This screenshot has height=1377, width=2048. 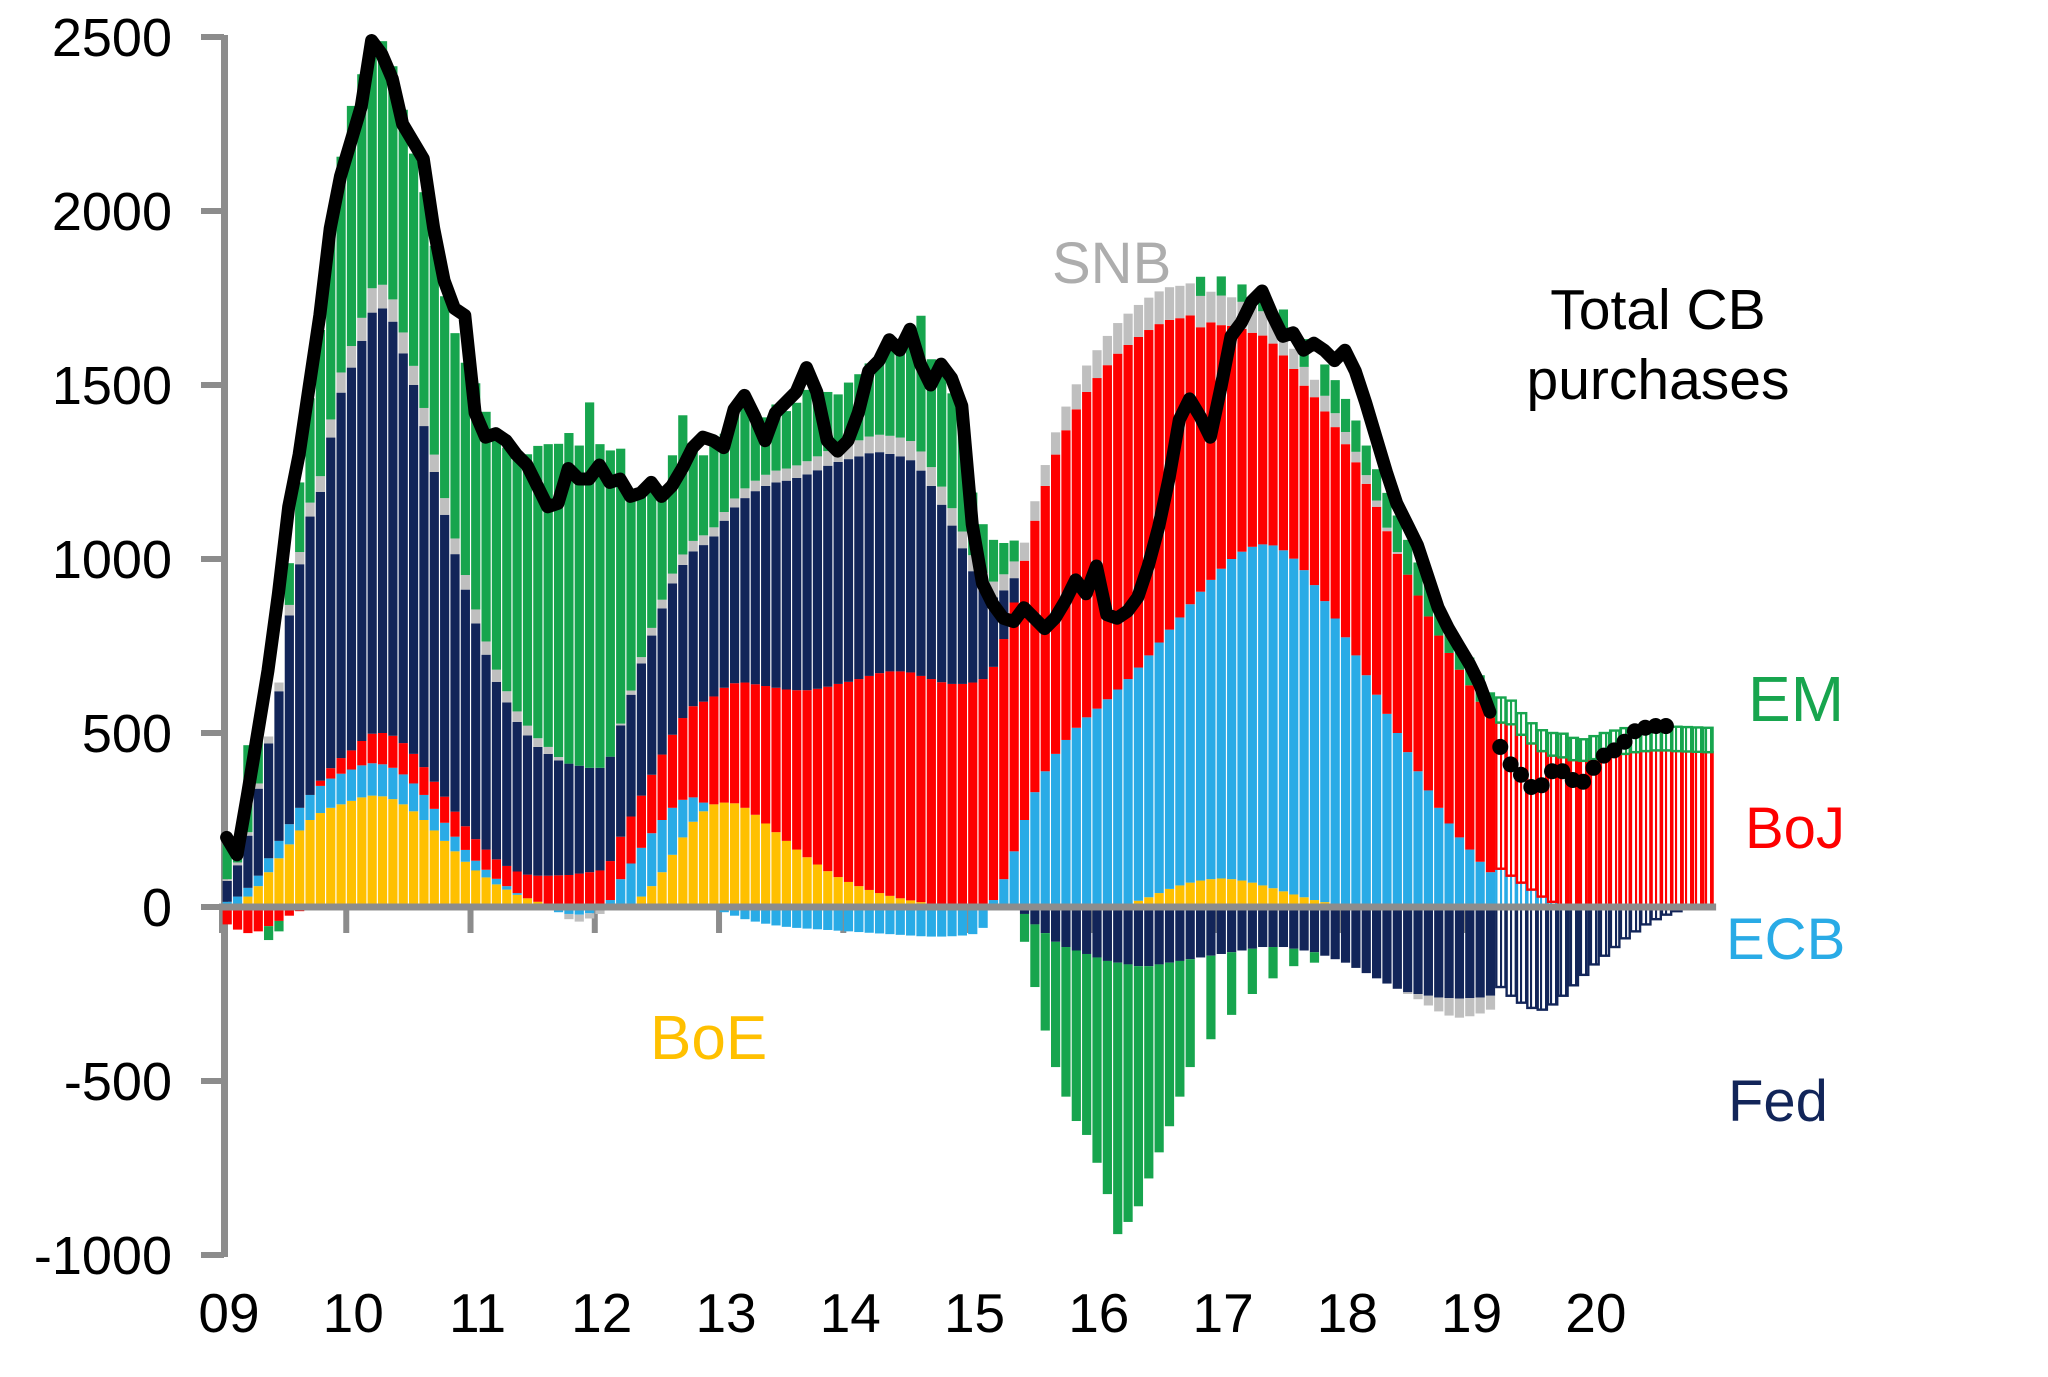 What do you see at coordinates (1595, 1313) in the screenshot?
I see `svg-text: 20` at bounding box center [1595, 1313].